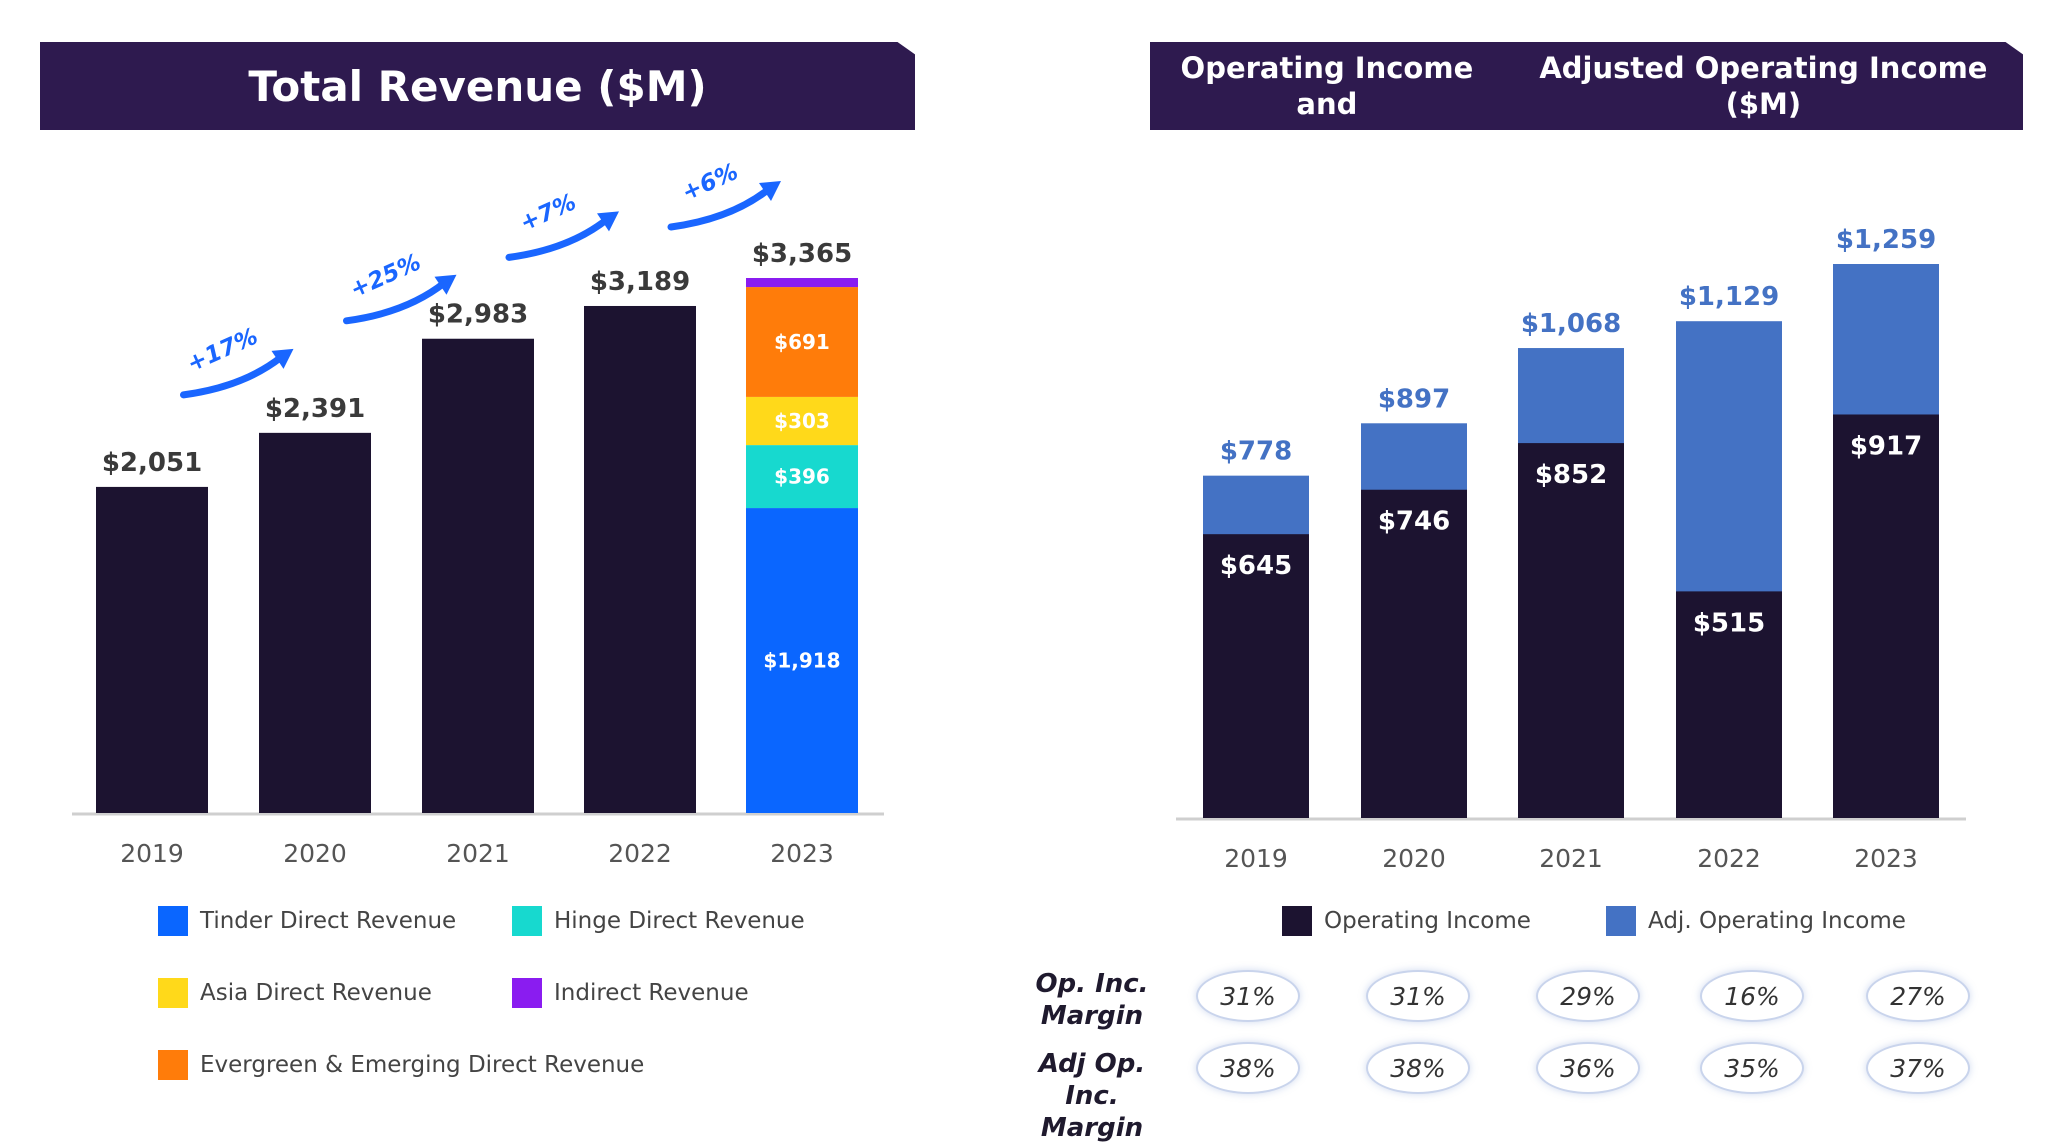 The height and width of the screenshot is (1147, 2052). What do you see at coordinates (1256, 452) in the screenshot?
I see `adj-operating-income-label-2019: $778` at bounding box center [1256, 452].